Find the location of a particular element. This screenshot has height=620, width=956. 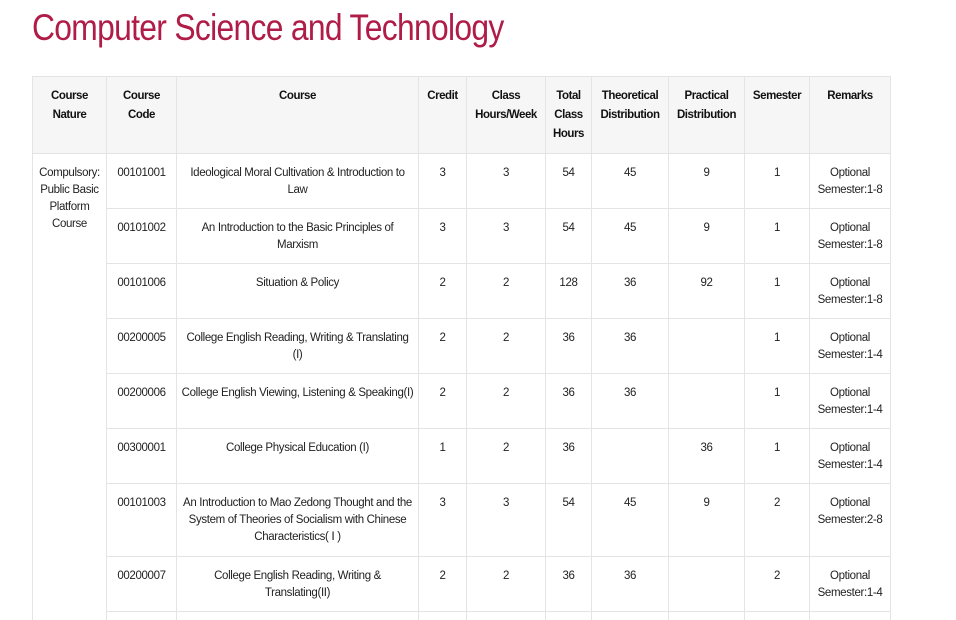

remarks-cell: Optional Semester:2-8 is located at coordinates (850, 520).